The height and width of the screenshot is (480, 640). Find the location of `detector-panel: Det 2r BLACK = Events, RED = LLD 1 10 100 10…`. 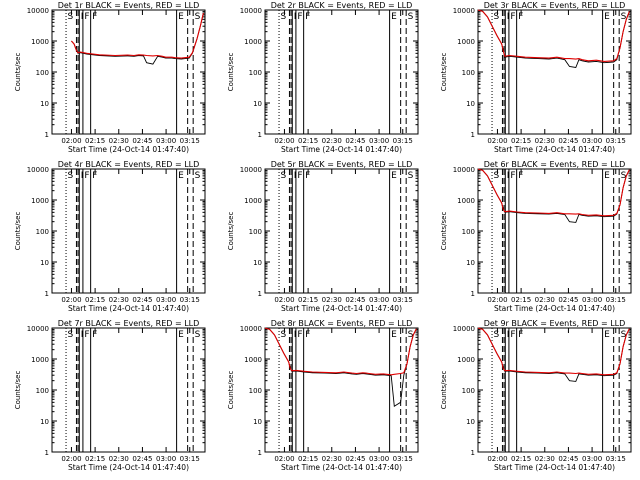

detector-panel: Det 2r BLACK = Events, RED = LLD 1 10 100 10… is located at coordinates (323, 77).